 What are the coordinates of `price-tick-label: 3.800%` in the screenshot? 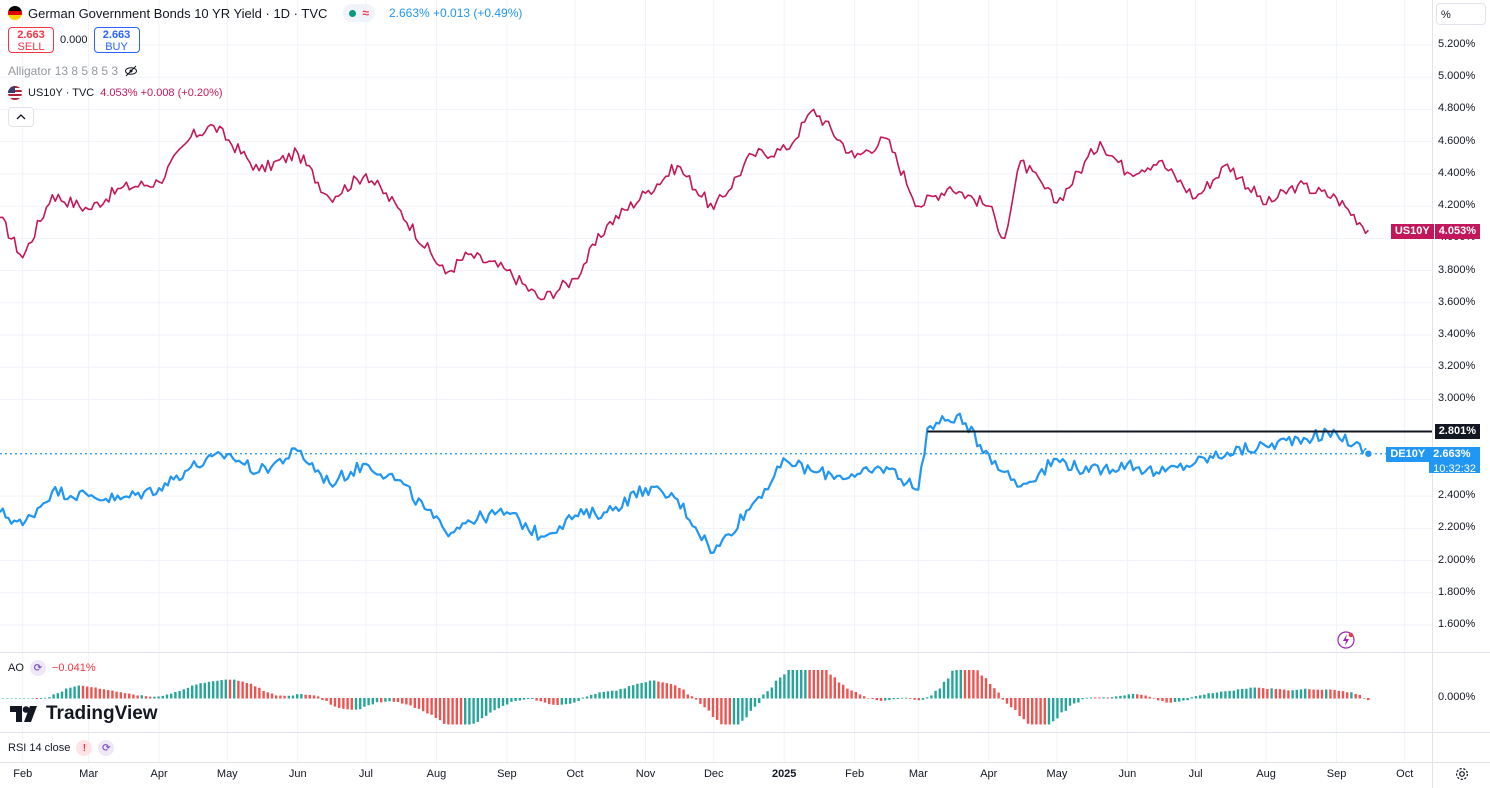 It's located at (1457, 269).